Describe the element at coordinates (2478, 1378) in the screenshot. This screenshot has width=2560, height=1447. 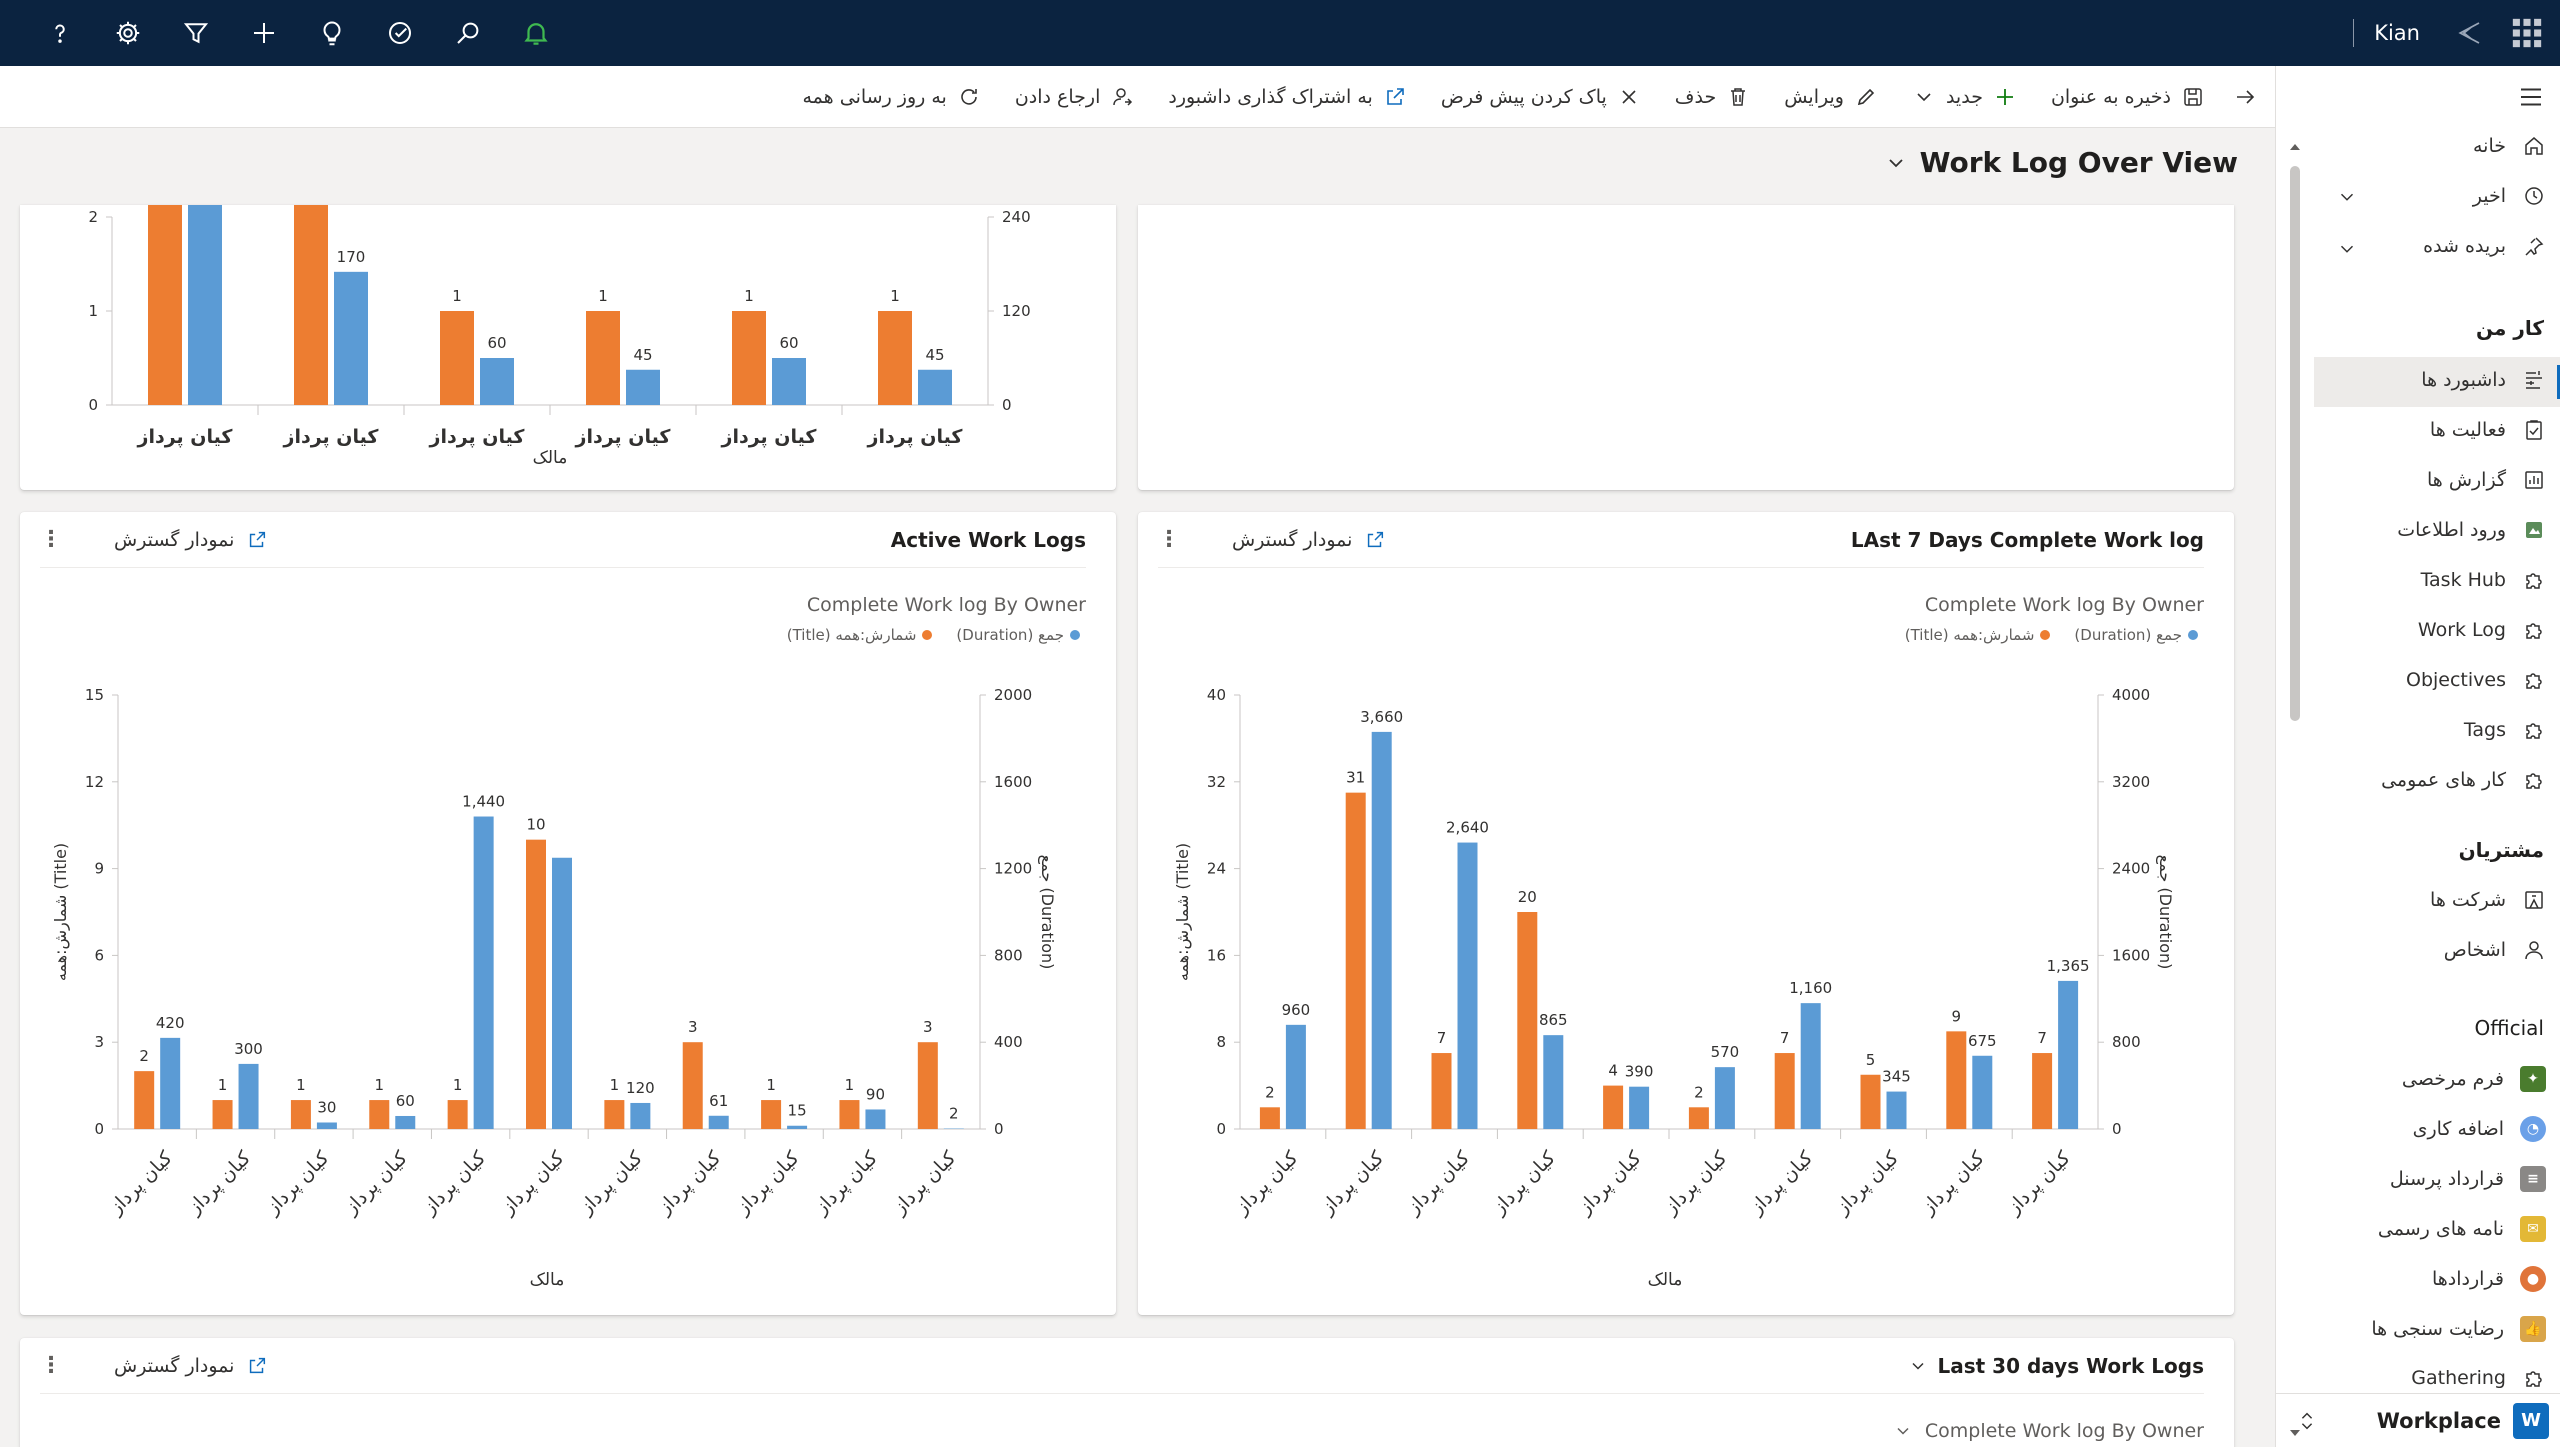
I see `sidebar-item-gathering: Gathering` at that location.